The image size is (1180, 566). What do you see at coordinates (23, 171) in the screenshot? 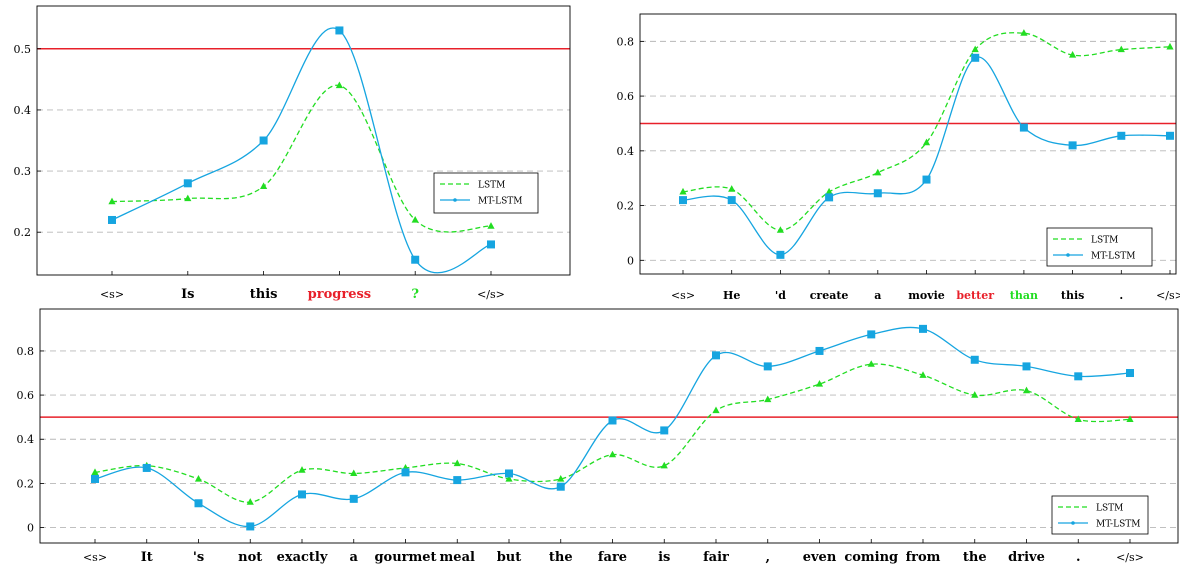
I see `y-tick-label: 0.3` at bounding box center [23, 171].